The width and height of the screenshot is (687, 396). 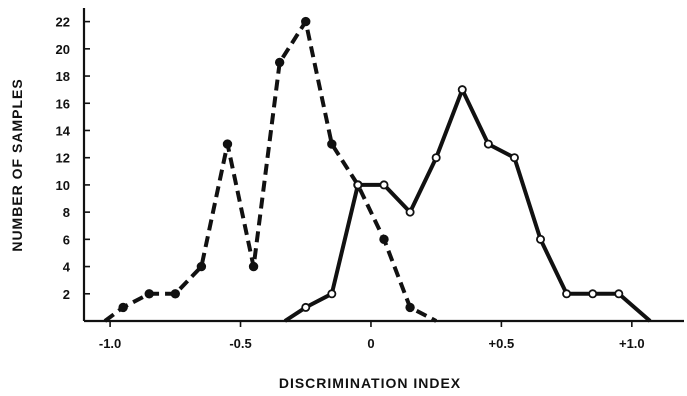 I want to click on y-tick-label: 20, so click(x=63, y=49).